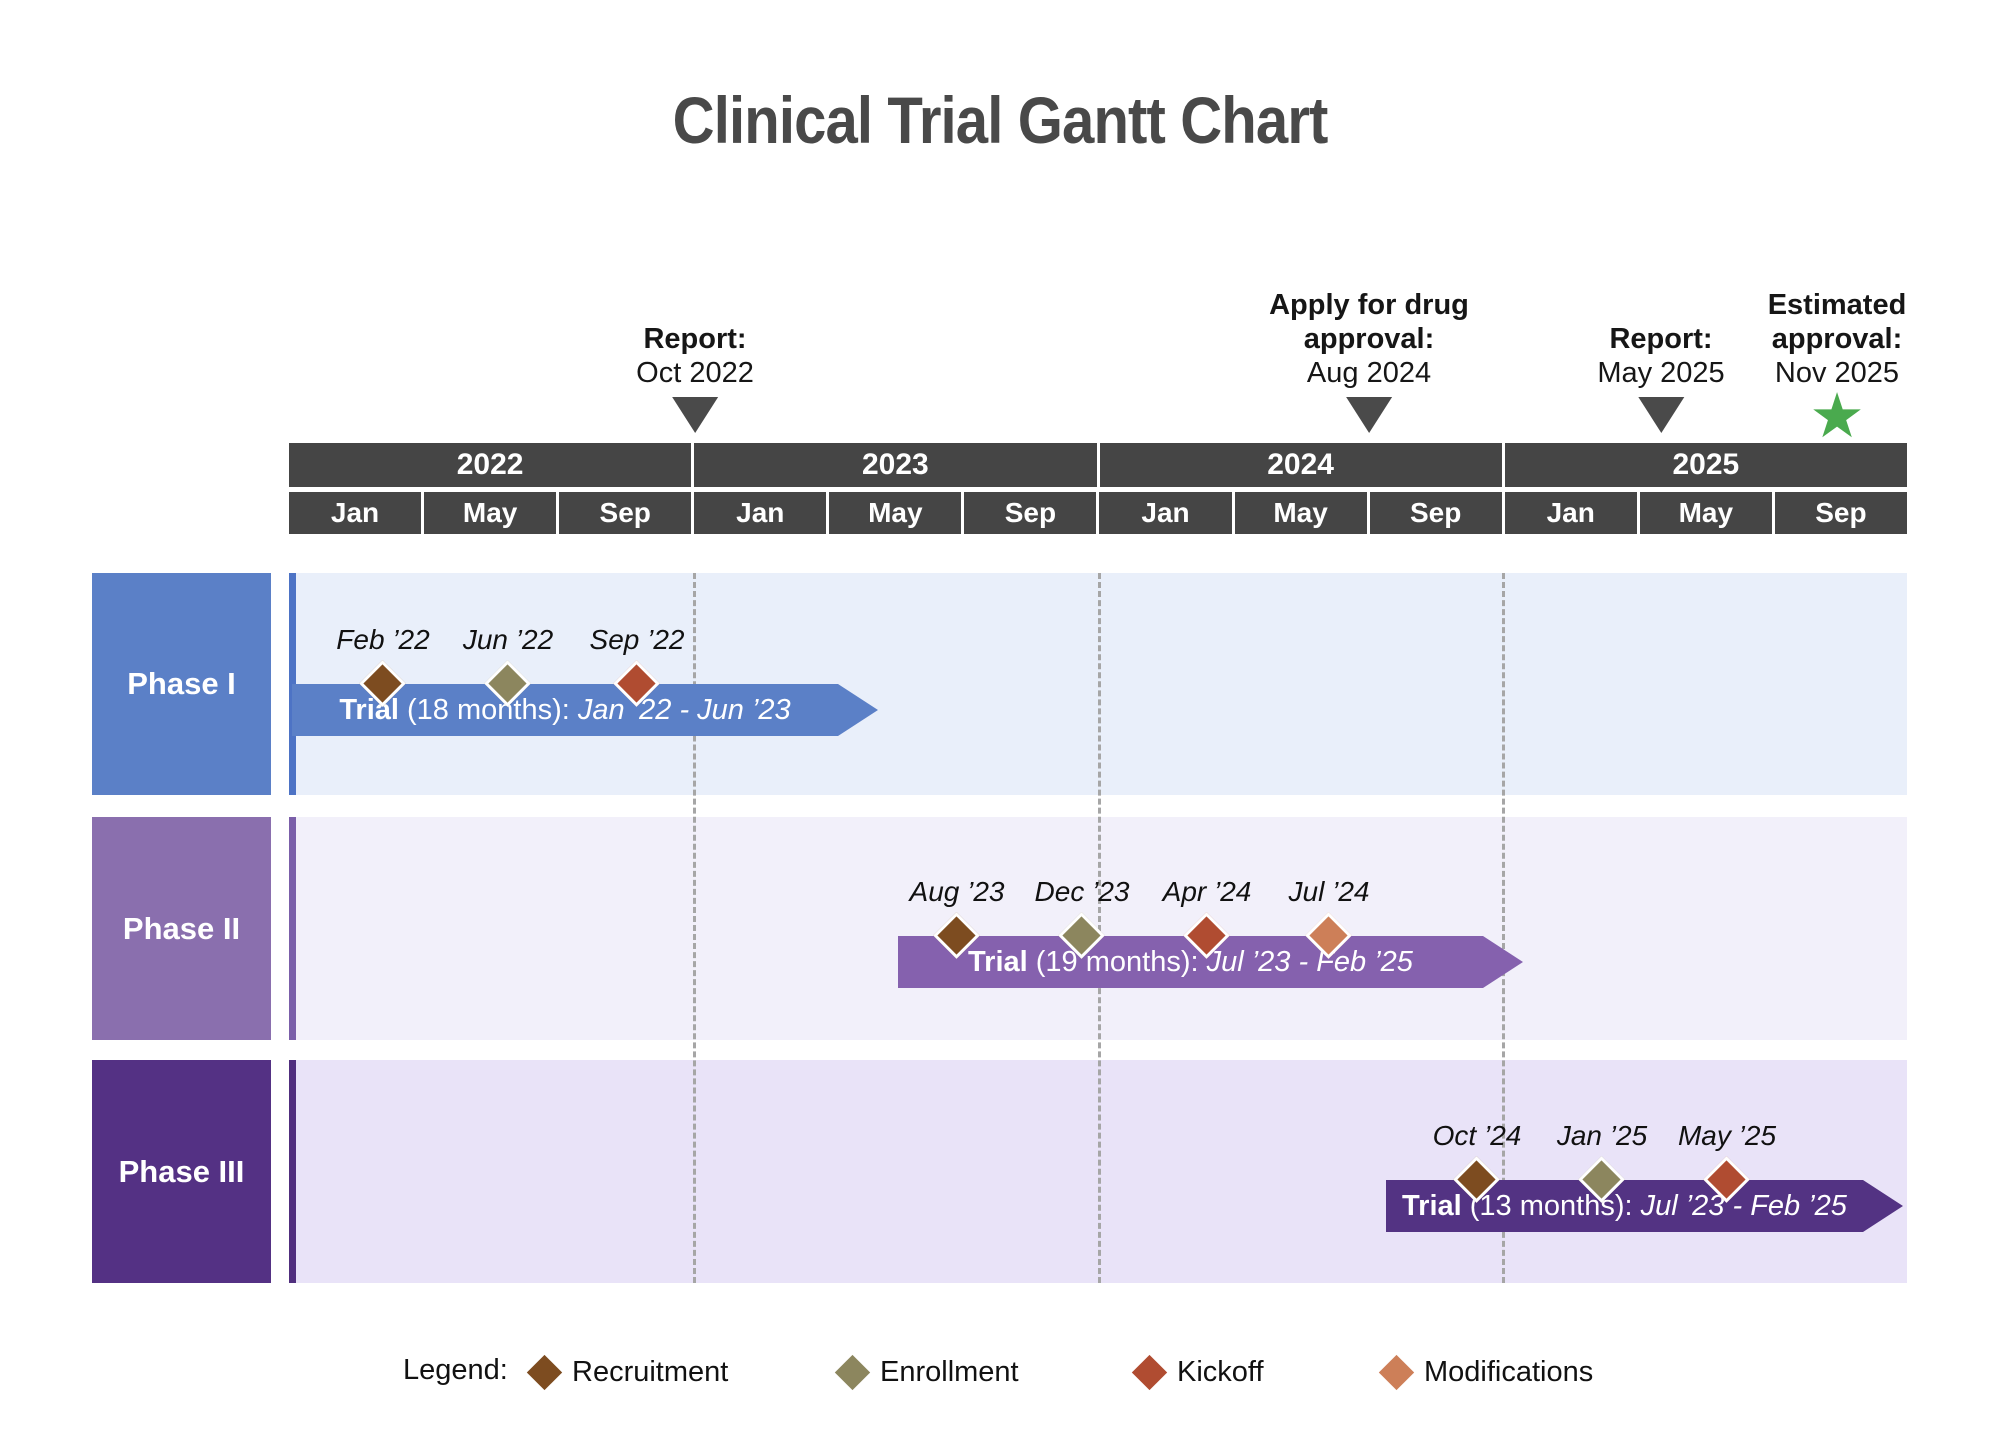 The height and width of the screenshot is (1453, 2000). I want to click on legend-item-recruitment: Recruitment, so click(627, 1372).